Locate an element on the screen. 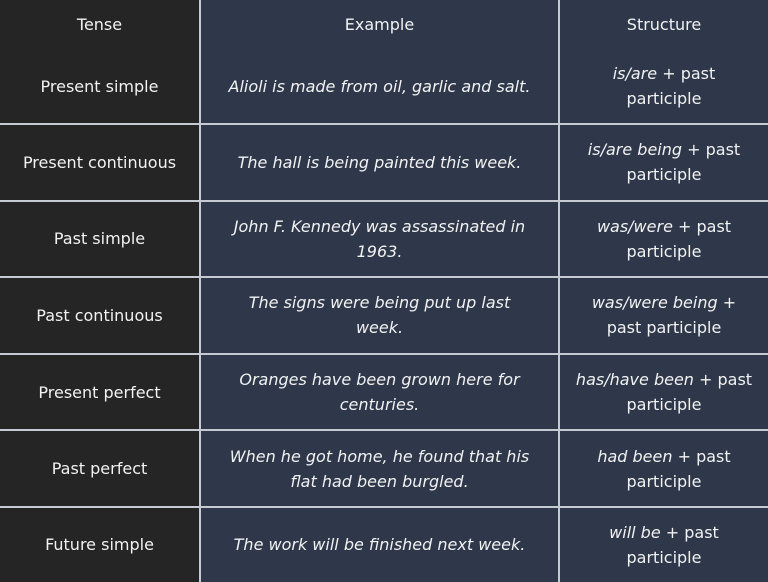 The height and width of the screenshot is (582, 768). structure-cell: has/have been + past participle is located at coordinates (663, 392).